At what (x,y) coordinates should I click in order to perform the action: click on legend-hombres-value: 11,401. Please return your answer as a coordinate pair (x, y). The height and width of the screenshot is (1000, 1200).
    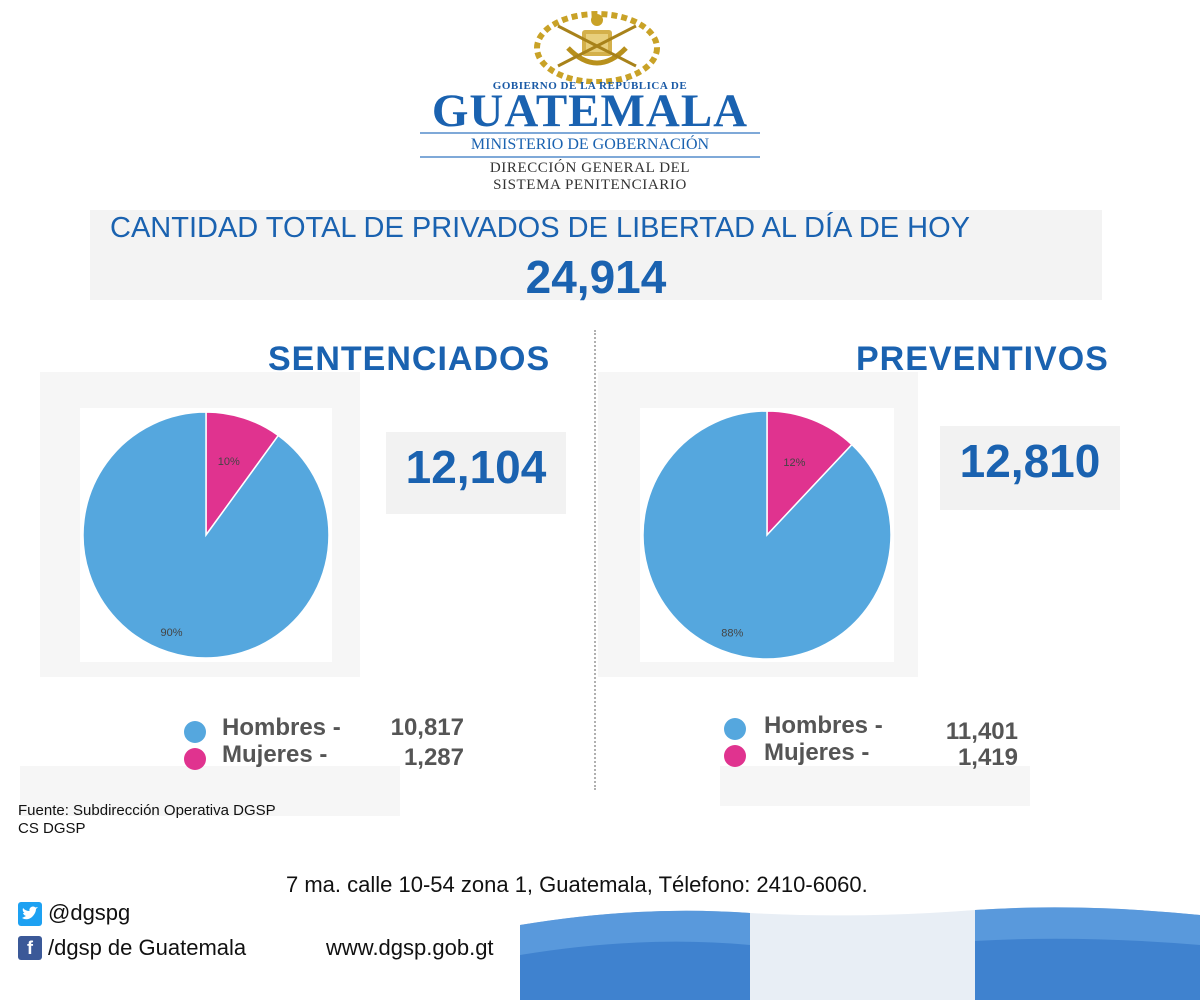
    Looking at the image, I should click on (981, 731).